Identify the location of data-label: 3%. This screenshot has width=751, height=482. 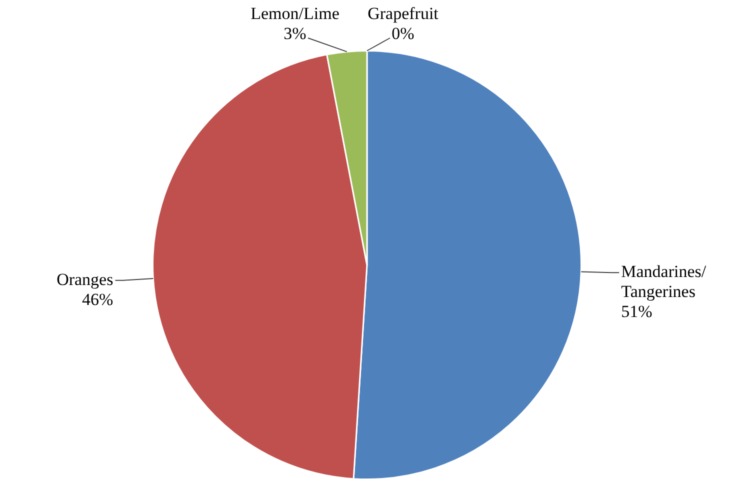
(295, 33).